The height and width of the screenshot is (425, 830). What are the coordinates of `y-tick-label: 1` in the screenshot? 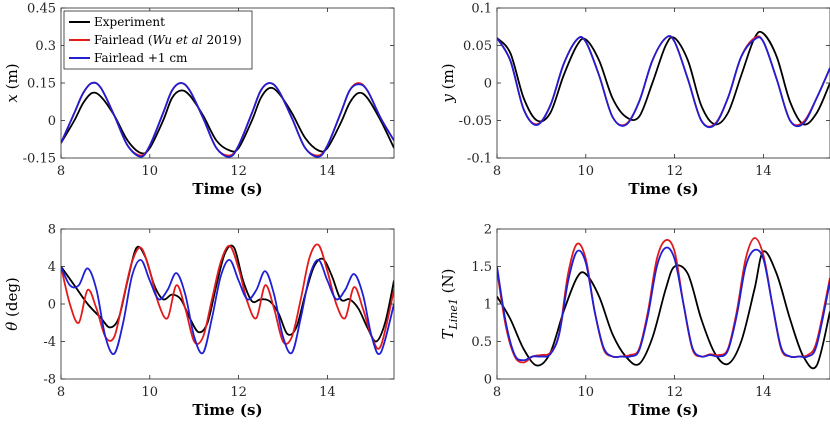 It's located at (488, 305).